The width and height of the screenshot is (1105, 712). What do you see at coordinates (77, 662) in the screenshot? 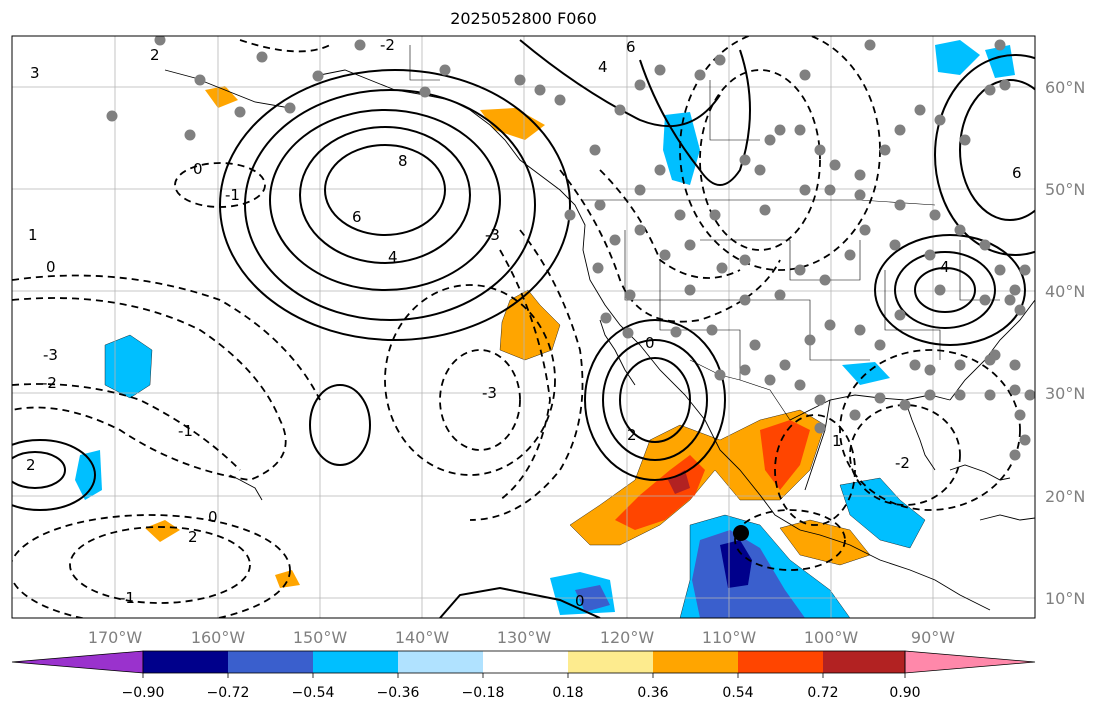
I see `colorbar-min-extension` at bounding box center [77, 662].